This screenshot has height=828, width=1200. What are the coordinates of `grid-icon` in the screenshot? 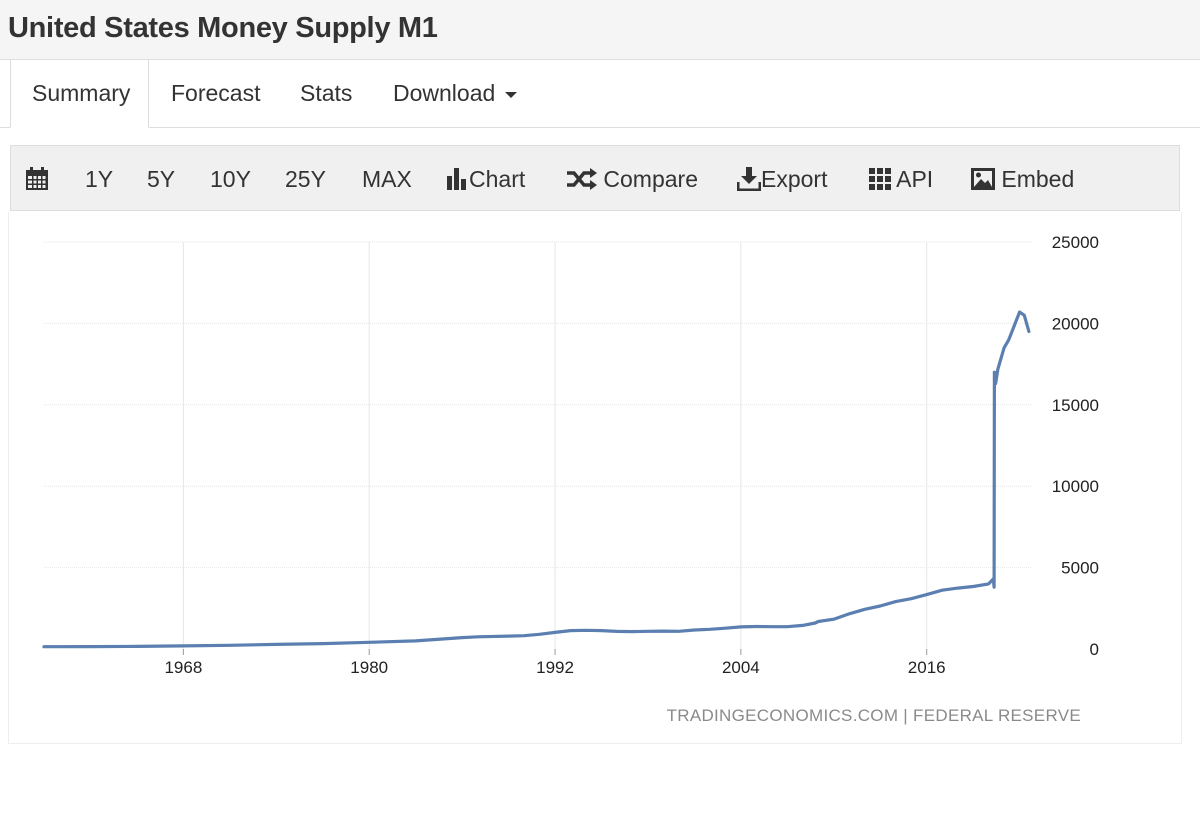 It's located at (880, 178).